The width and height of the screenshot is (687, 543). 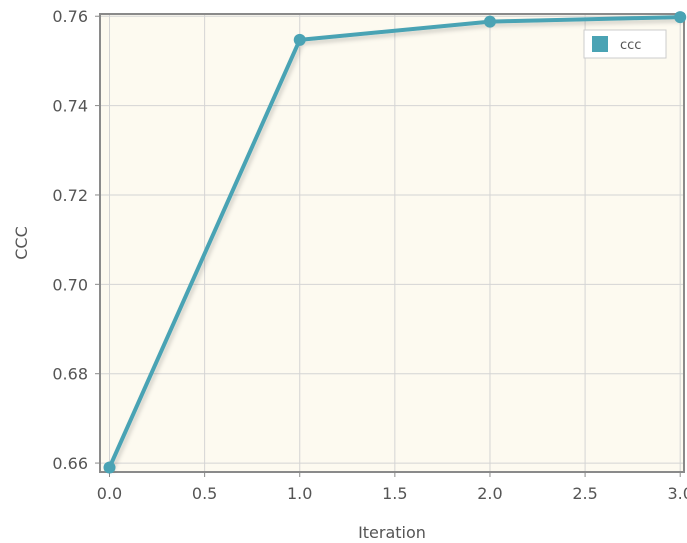 I want to click on x-tick-label-1: 0.5, so click(x=204, y=493).